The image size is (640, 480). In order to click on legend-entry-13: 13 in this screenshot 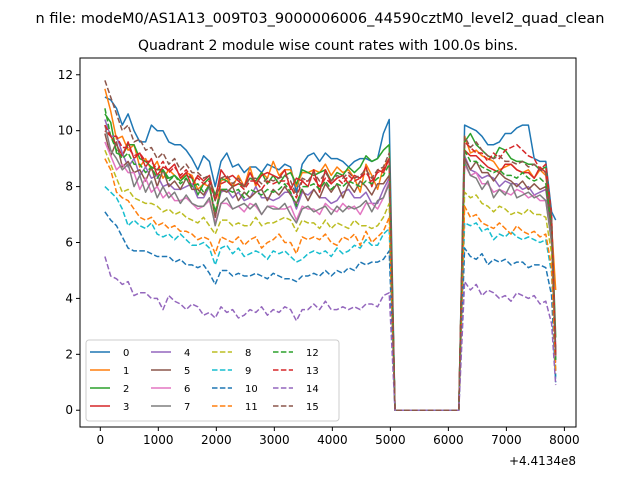, I will do `click(296, 371)`.